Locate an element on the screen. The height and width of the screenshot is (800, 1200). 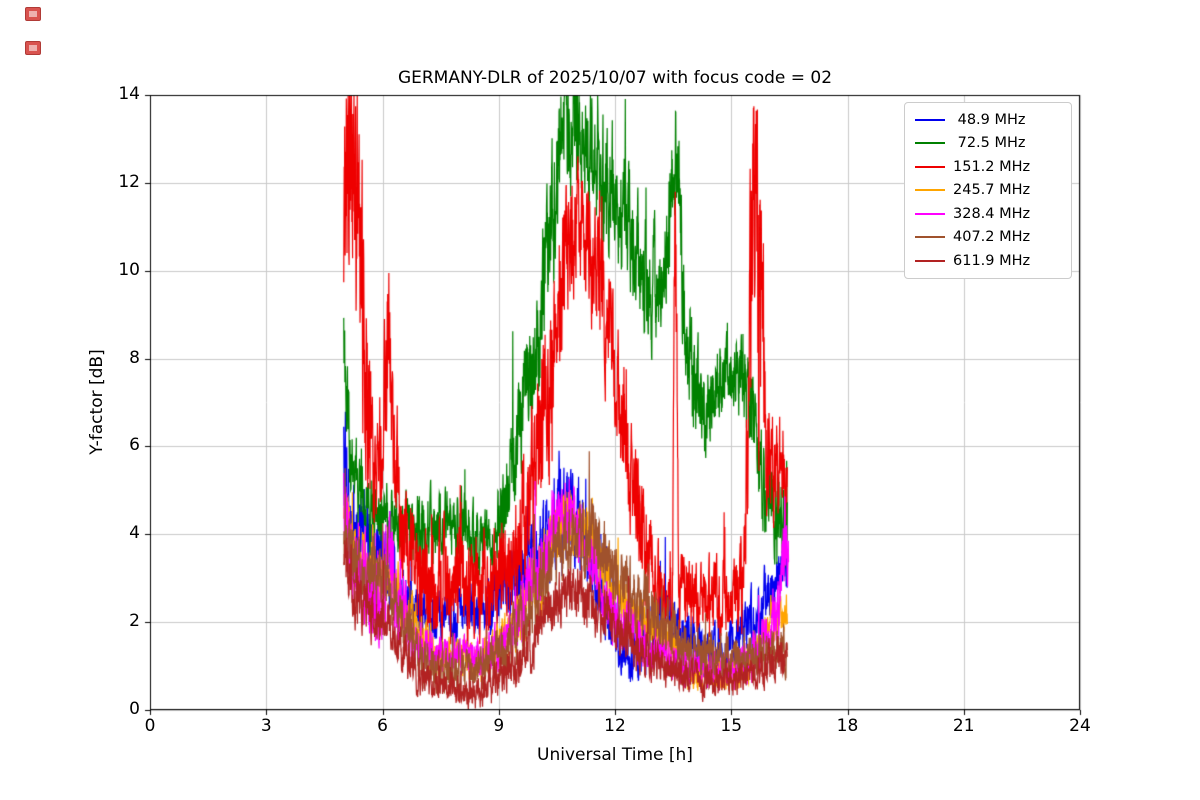
legend-label: 328.4 MHz is located at coordinates (992, 213).